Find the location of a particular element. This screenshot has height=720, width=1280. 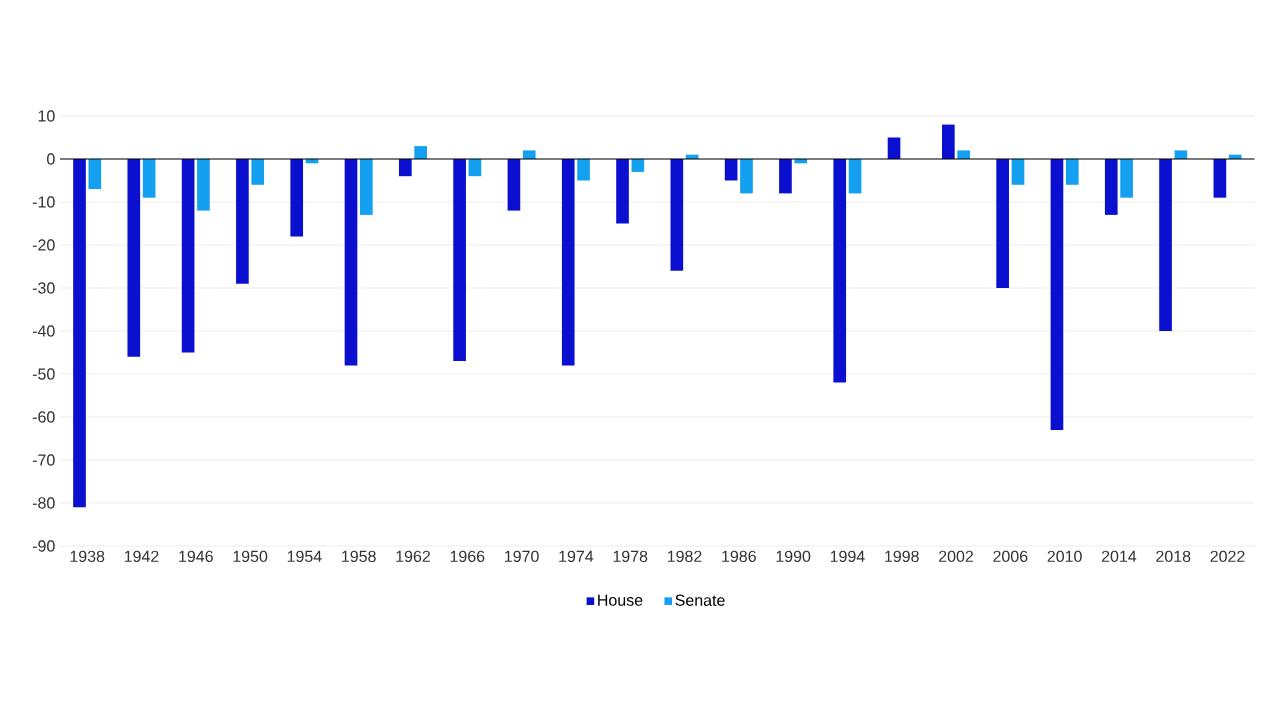

x-tick-label: 2010 is located at coordinates (1064, 556).